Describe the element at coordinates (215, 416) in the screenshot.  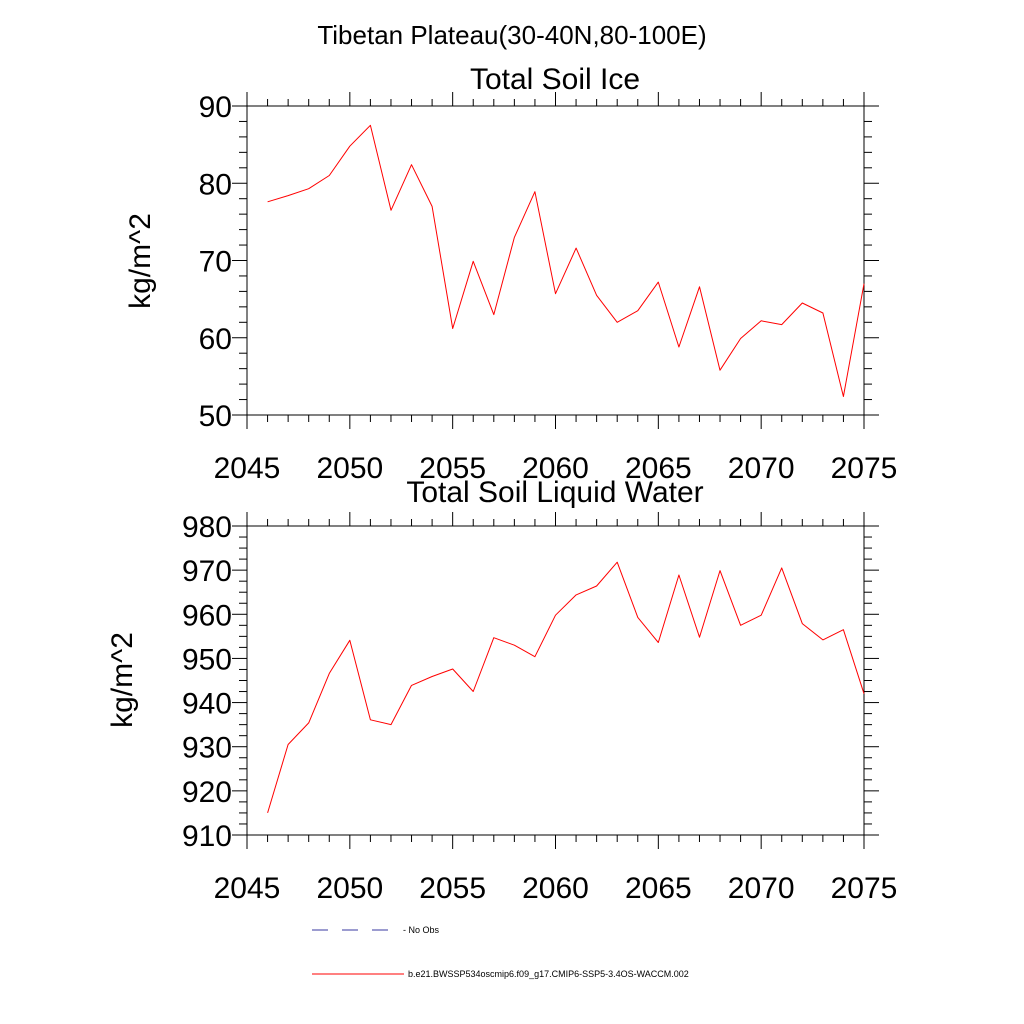
I see `soil-ice-y-tick-label: 50` at that location.